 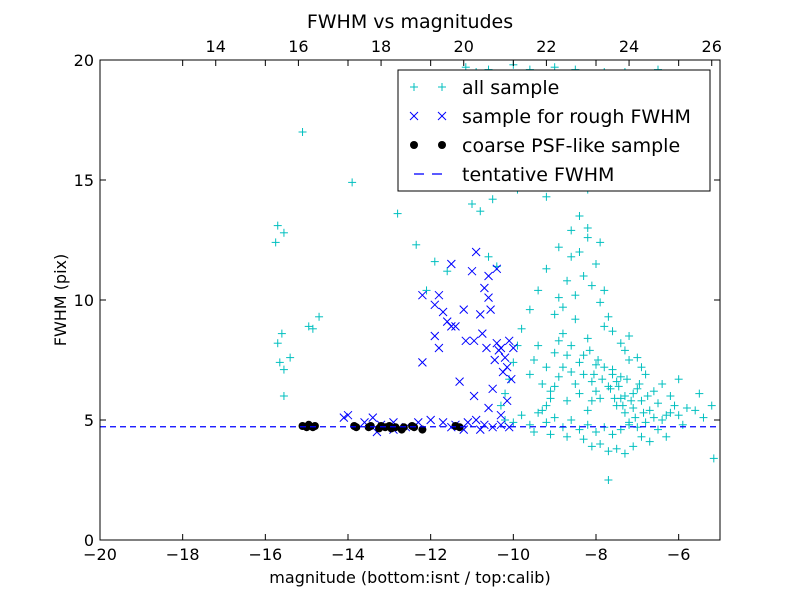 I want to click on y-tick-label: 20, so click(x=84, y=60).